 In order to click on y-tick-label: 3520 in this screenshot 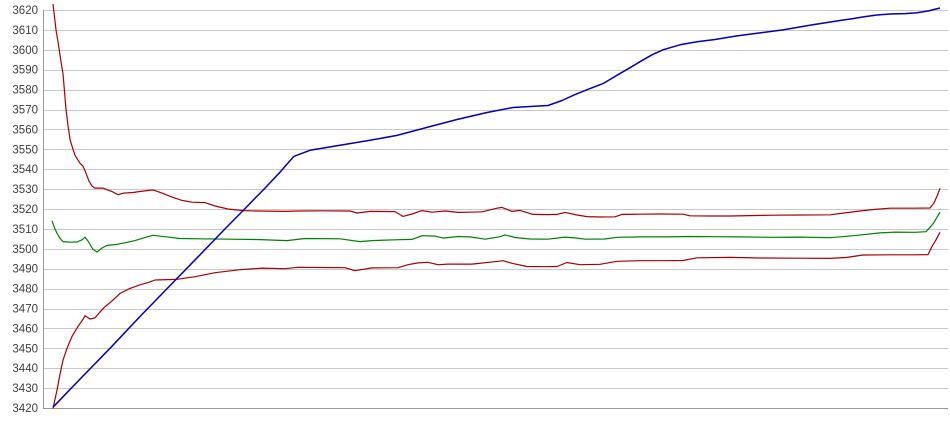, I will do `click(25, 210)`.